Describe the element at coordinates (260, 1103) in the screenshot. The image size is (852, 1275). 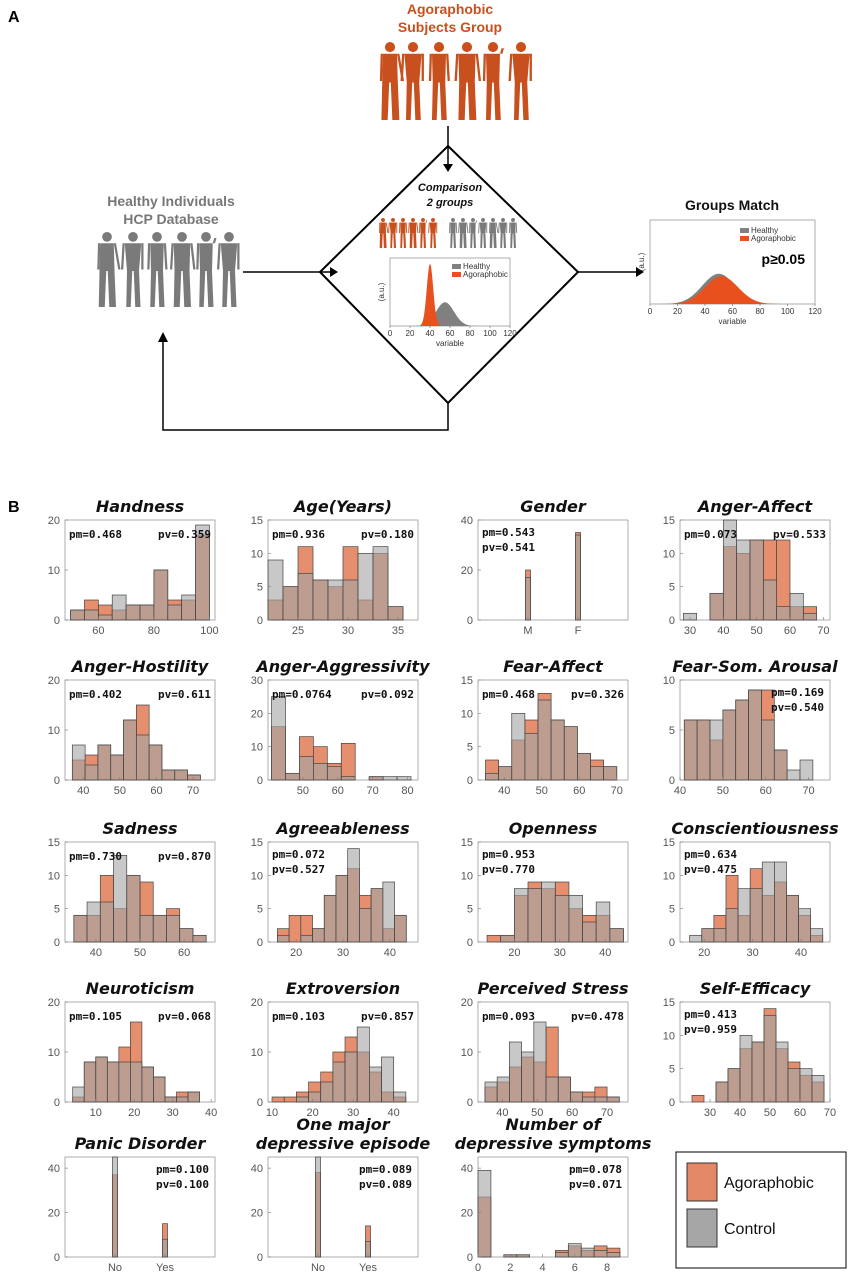
I see `extroversion-ytick-label-0: 0` at that location.